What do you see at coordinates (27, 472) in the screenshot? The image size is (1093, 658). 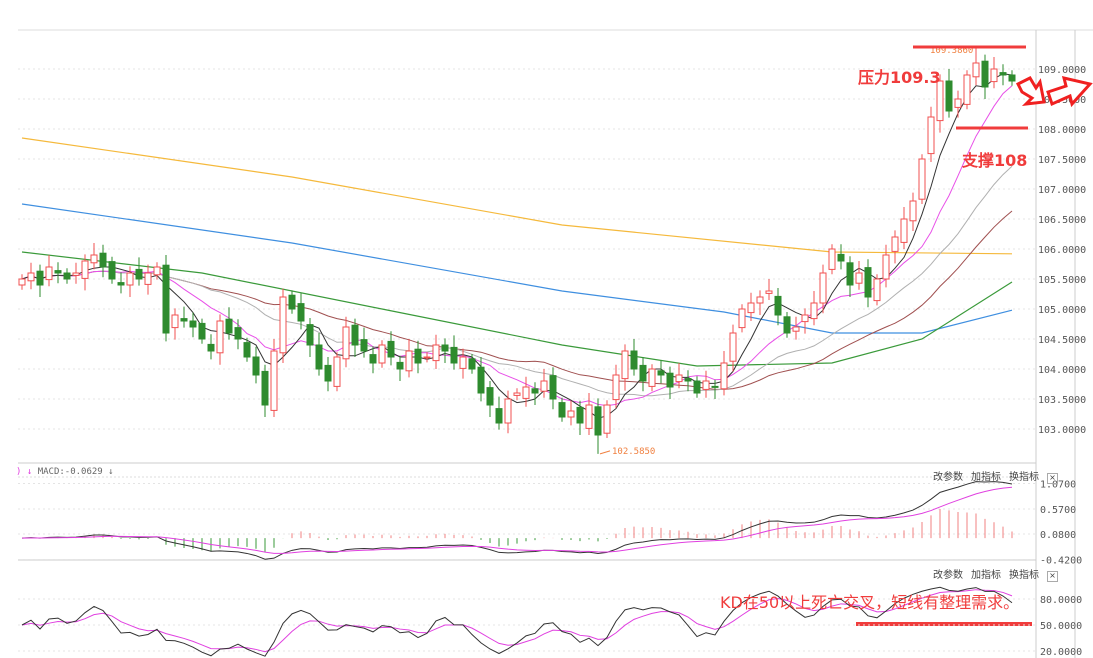 I see `arrow-down-icon: ) ↓` at bounding box center [27, 472].